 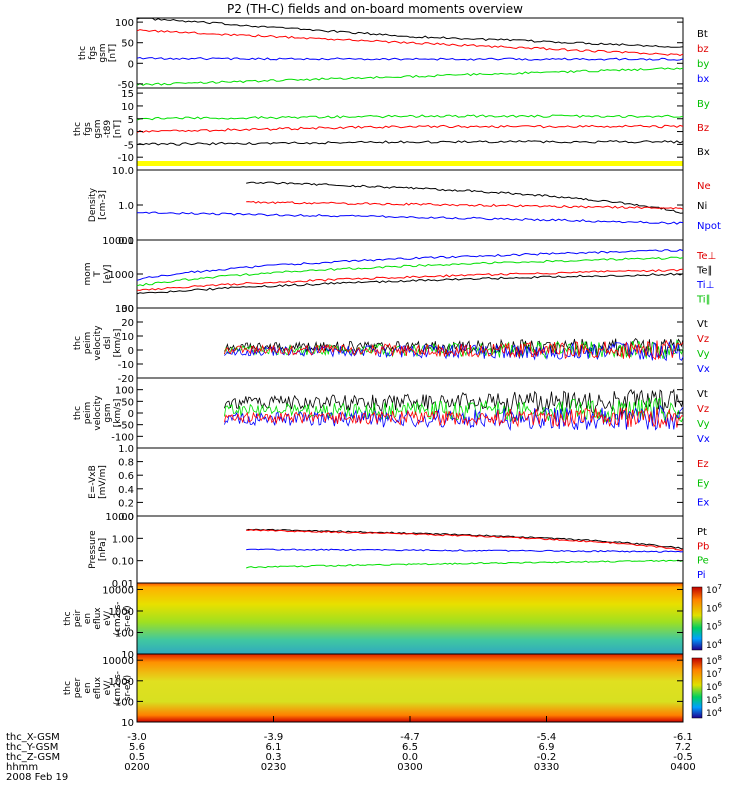 What do you see at coordinates (706, 256) in the screenshot?
I see `legend-entry: Te⊥` at bounding box center [706, 256].